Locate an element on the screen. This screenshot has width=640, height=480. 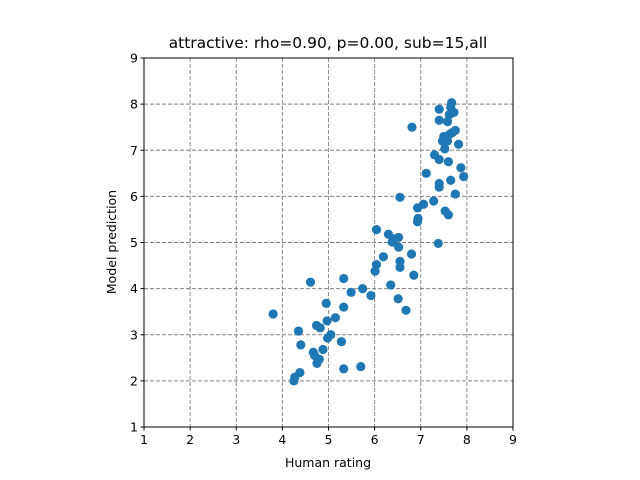
y-tick-label: 1 is located at coordinates (134, 427).